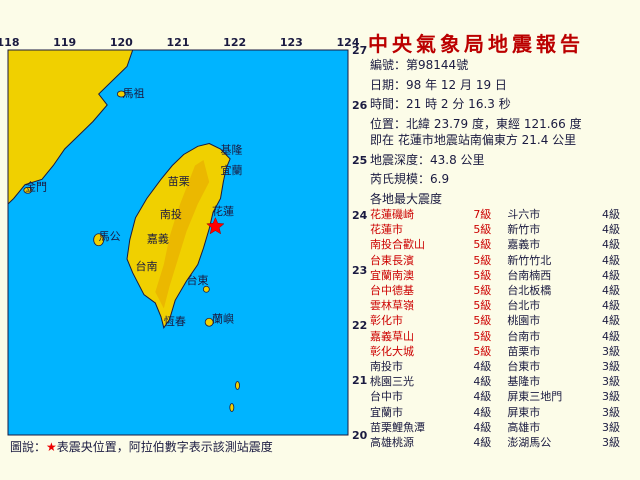  I want to click on map-legend: 圖說：★表震央位置，阿拉伯數字表示該測站震度, so click(141, 446).